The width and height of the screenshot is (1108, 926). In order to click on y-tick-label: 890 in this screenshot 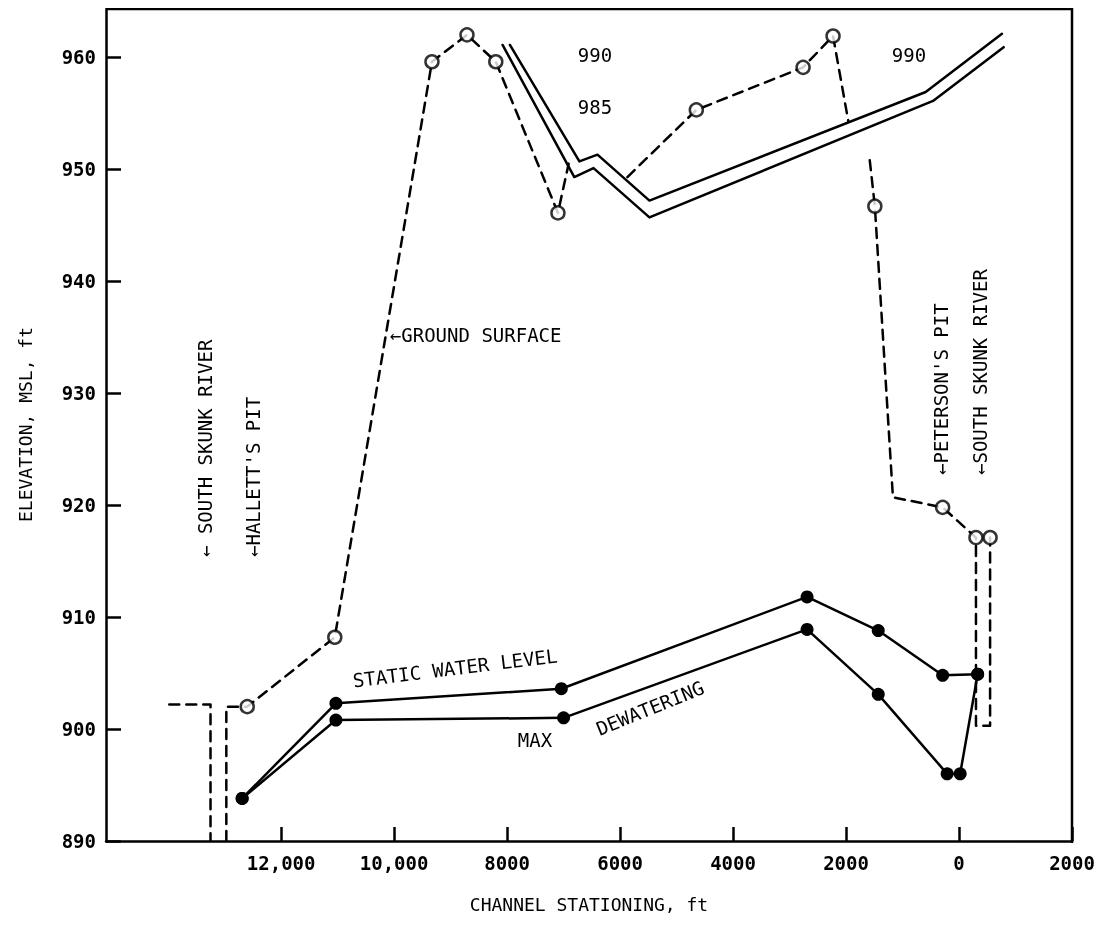, I will do `click(78, 841)`.